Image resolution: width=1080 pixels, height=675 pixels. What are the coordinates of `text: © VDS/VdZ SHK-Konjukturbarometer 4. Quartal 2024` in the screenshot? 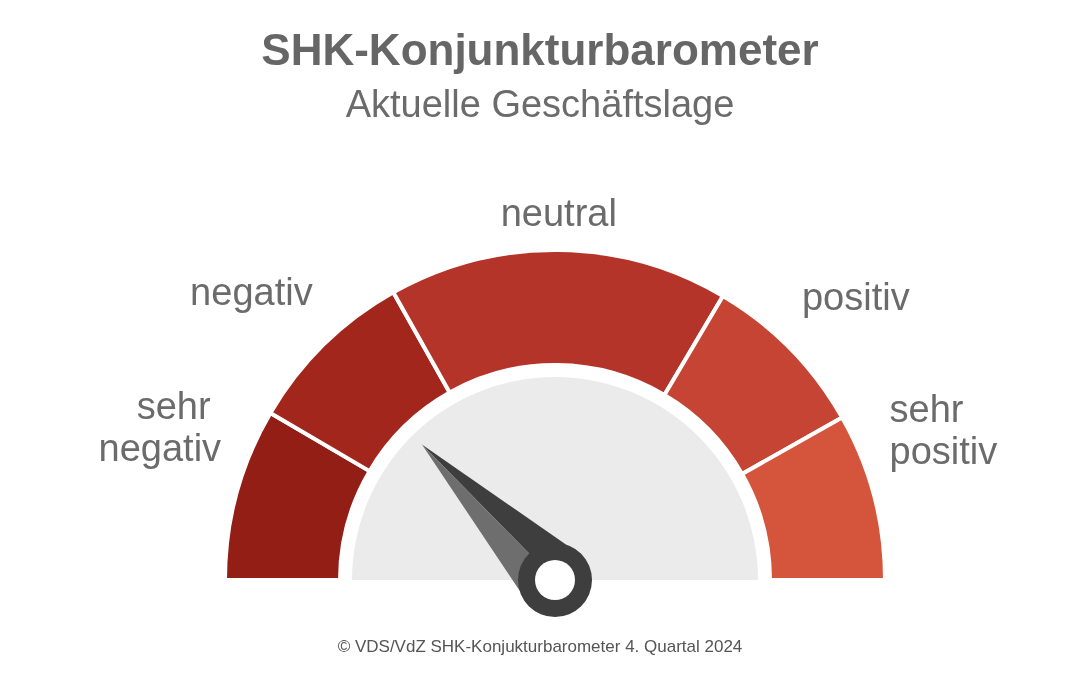 It's located at (540, 646).